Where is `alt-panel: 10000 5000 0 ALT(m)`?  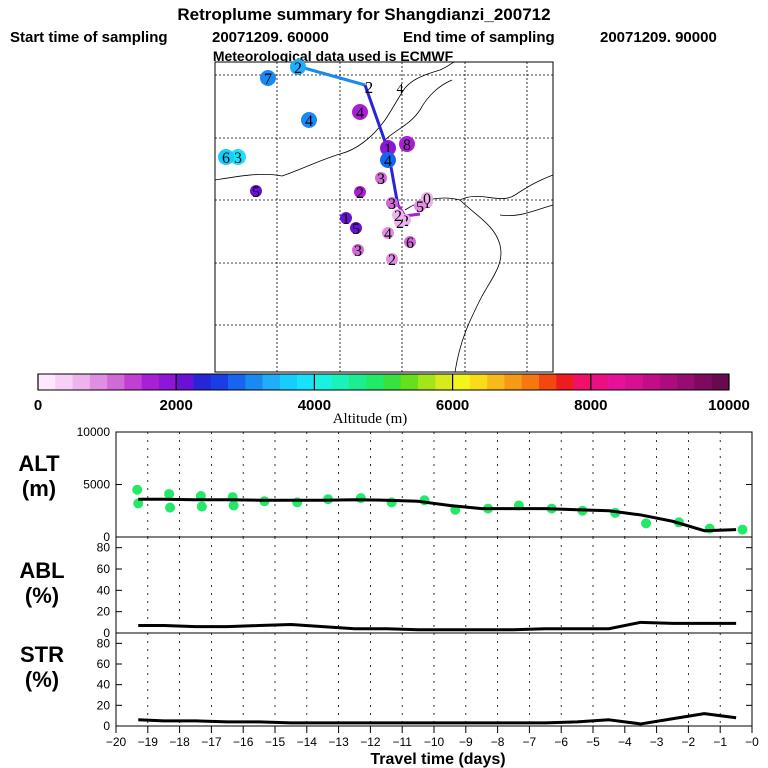 alt-panel: 10000 5000 0 ALT(m) is located at coordinates (385, 484).